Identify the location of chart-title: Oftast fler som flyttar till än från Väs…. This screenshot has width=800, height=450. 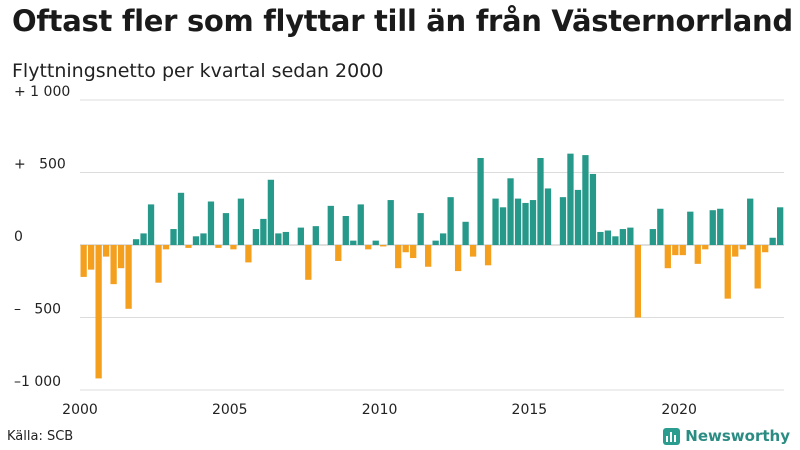
(402, 21).